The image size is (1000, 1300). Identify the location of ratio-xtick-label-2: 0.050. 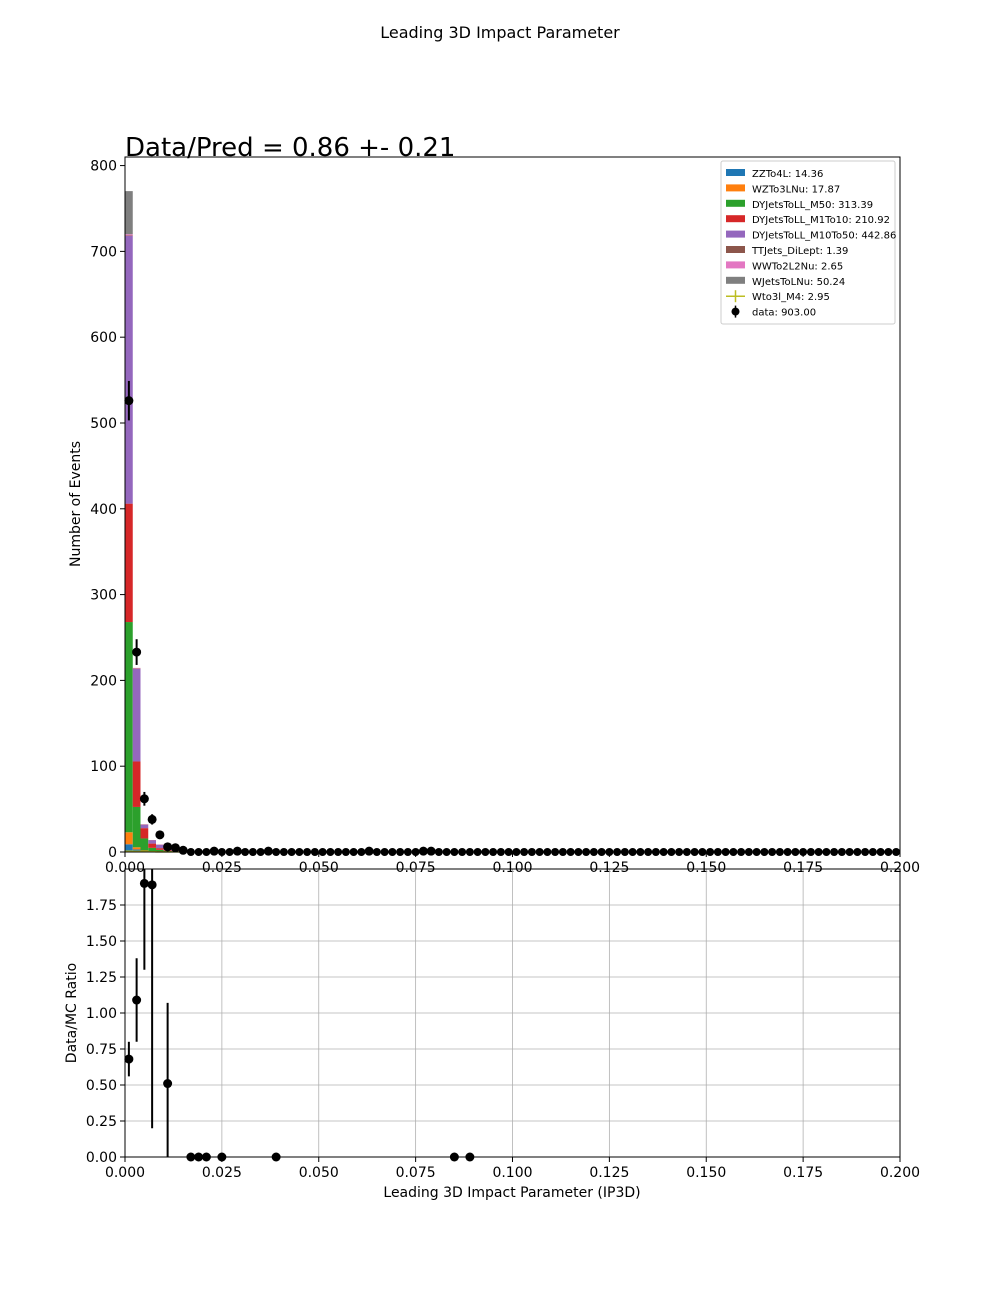
(319, 1173).